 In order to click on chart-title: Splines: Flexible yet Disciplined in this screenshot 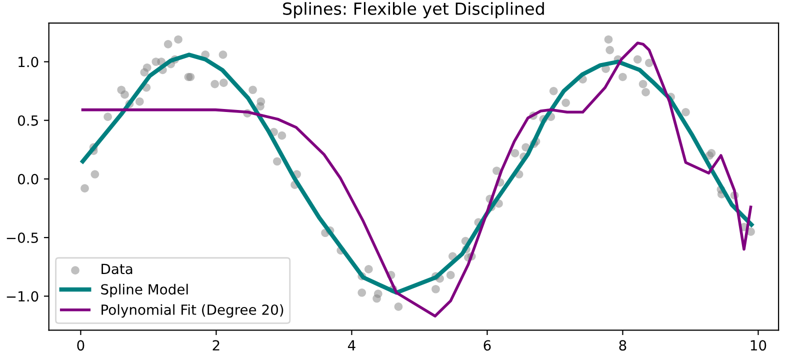, I will do `click(413, 10)`.